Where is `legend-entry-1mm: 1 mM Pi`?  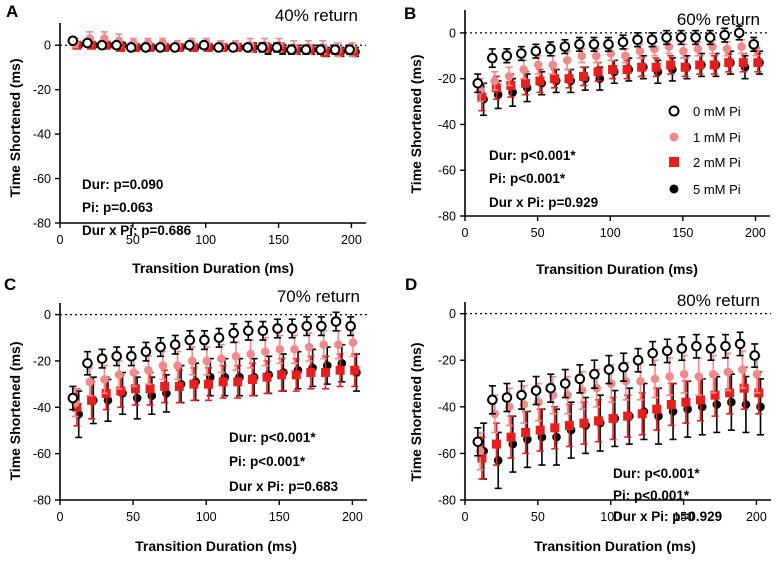 legend-entry-1mm: 1 mM Pi is located at coordinates (705, 137).